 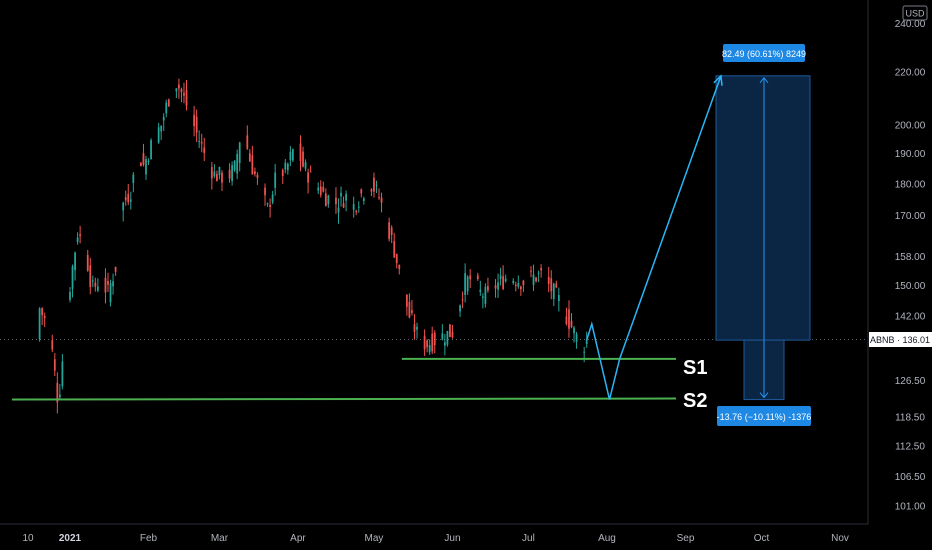 I want to click on price-axis-label: 170.00, so click(x=910, y=216).